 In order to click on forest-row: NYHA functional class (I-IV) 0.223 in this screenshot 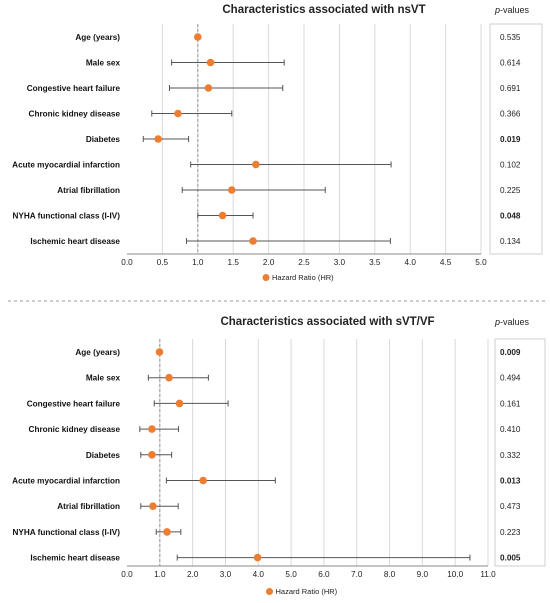, I will do `click(266, 532)`.